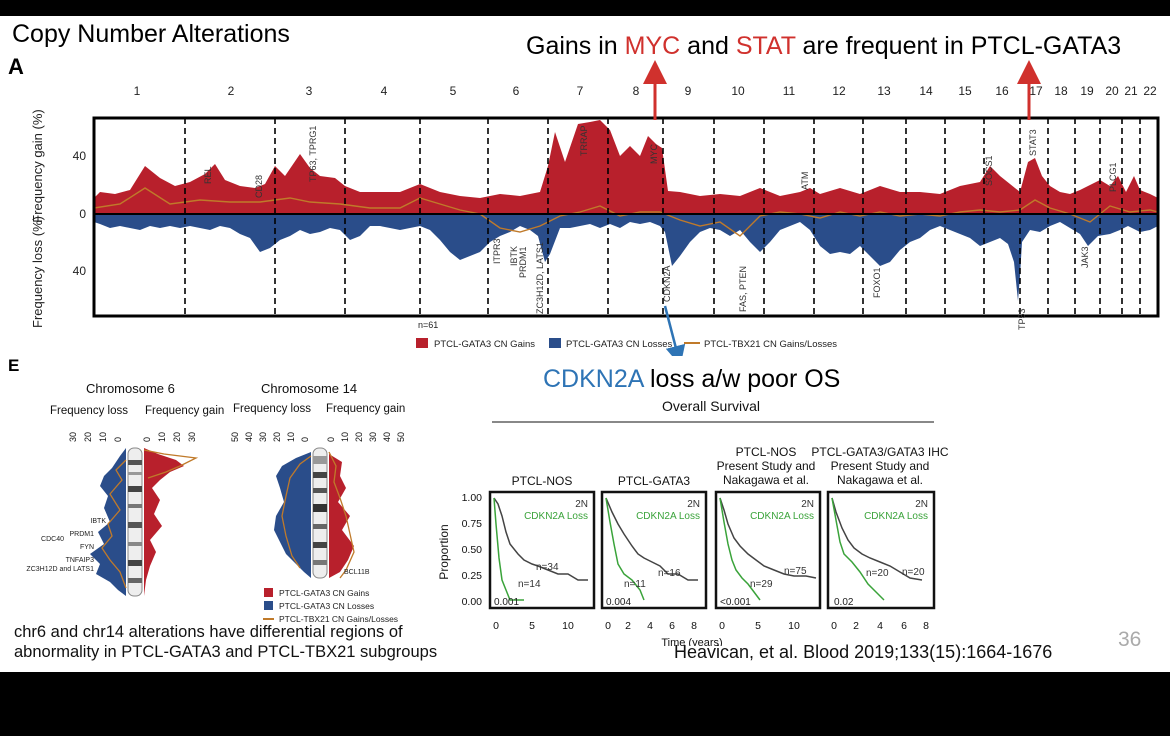 The height and width of the screenshot is (736, 1170). Describe the element at coordinates (472, 602) in the screenshot. I see `os-y-tick-000: 0.00` at that location.